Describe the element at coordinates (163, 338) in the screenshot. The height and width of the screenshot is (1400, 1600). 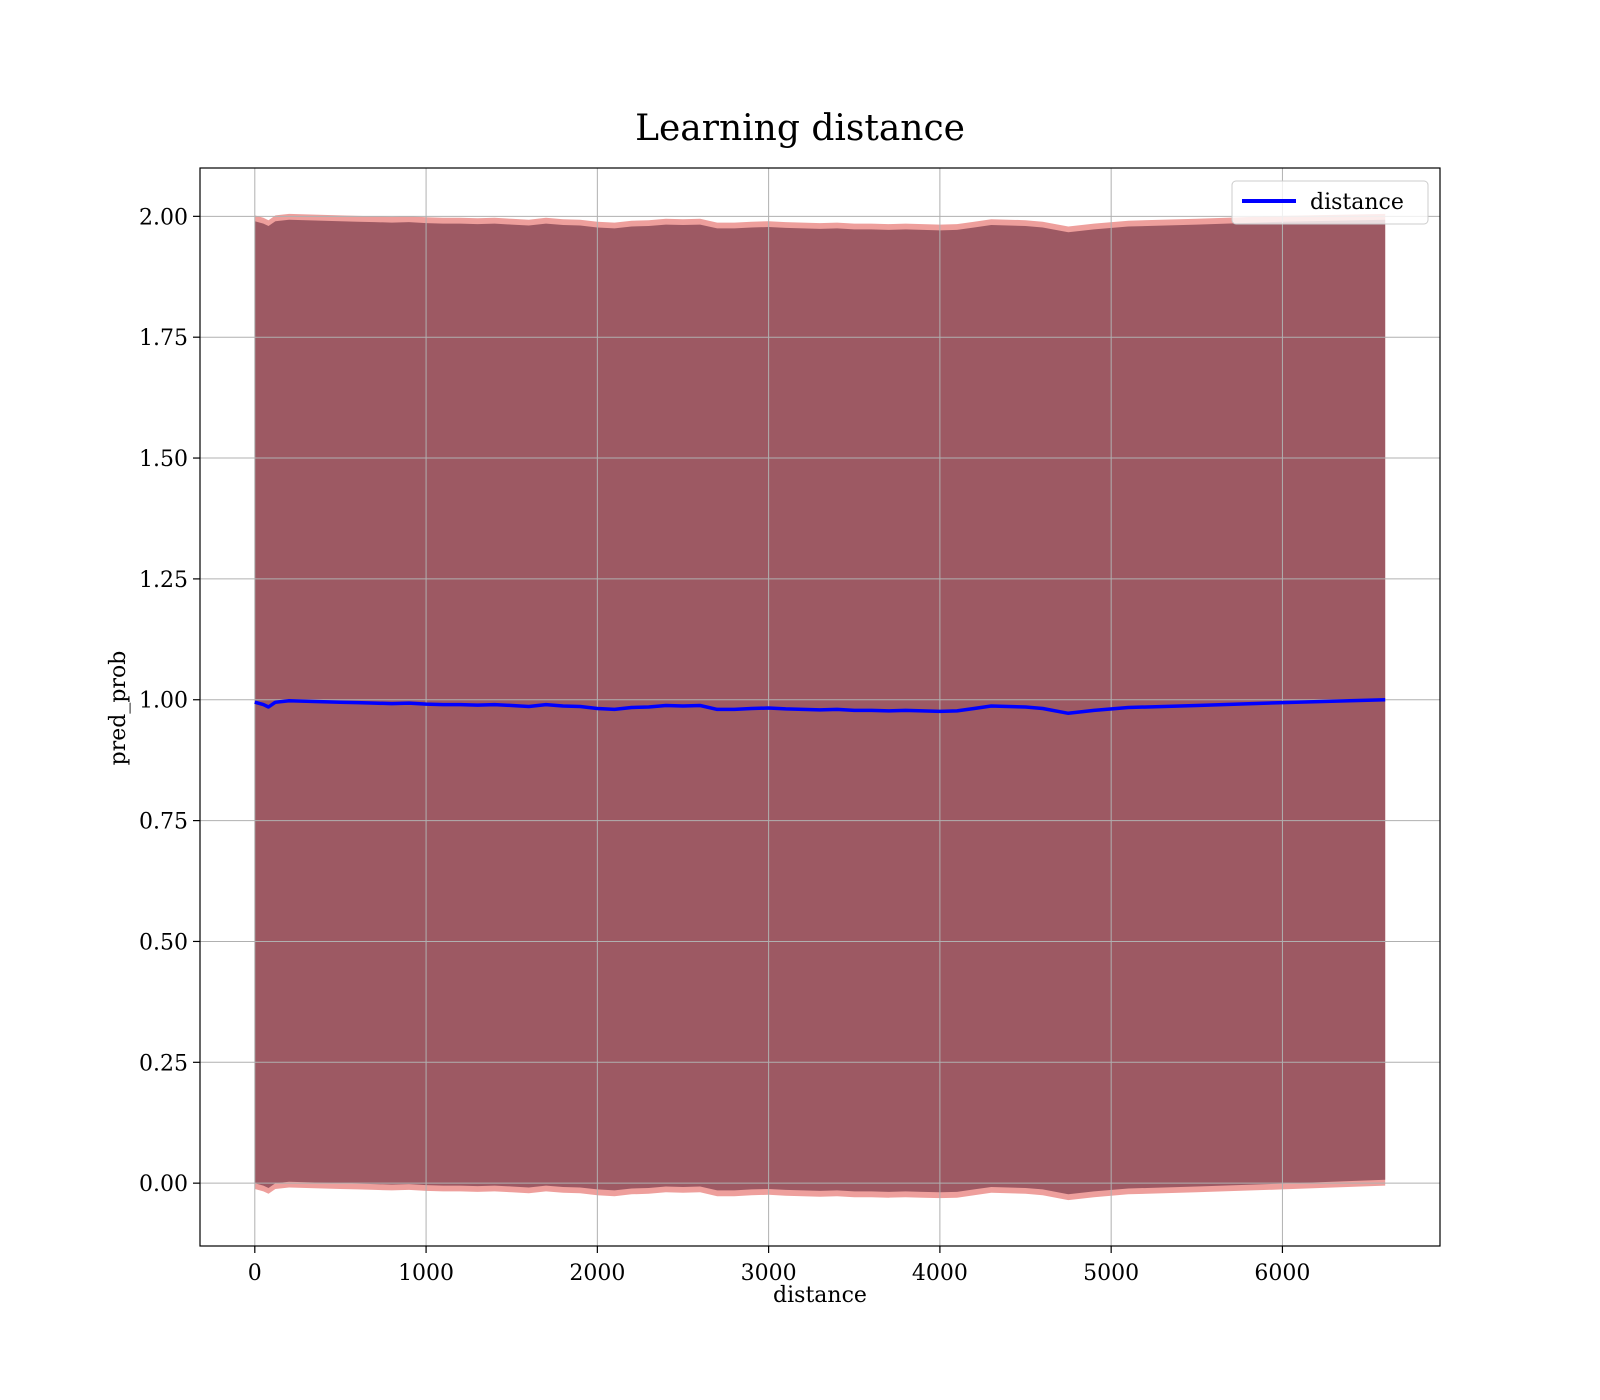
I see `y-tick-label: 1.75` at that location.